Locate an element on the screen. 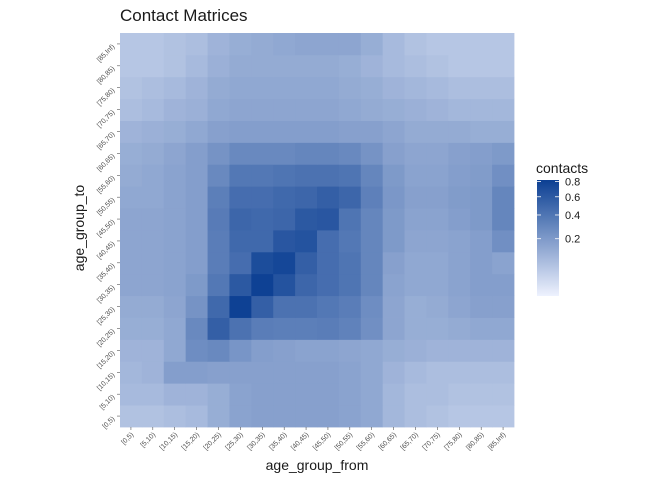 The image size is (672, 480). x-tick-label: [0,5) is located at coordinates (127, 438).